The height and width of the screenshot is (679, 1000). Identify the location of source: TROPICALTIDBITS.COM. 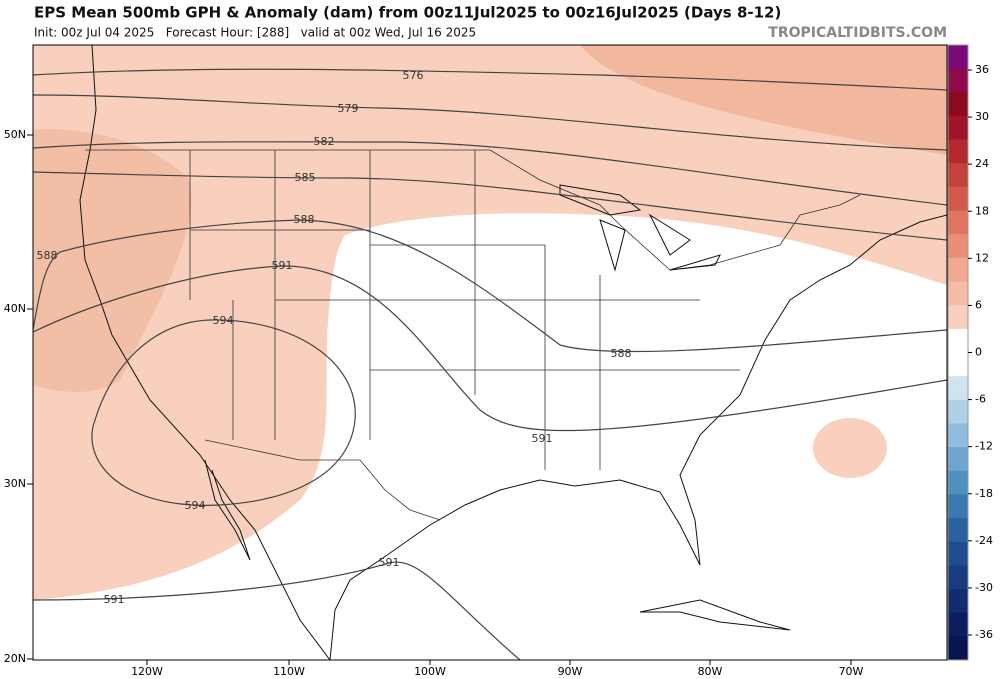
(857, 33).